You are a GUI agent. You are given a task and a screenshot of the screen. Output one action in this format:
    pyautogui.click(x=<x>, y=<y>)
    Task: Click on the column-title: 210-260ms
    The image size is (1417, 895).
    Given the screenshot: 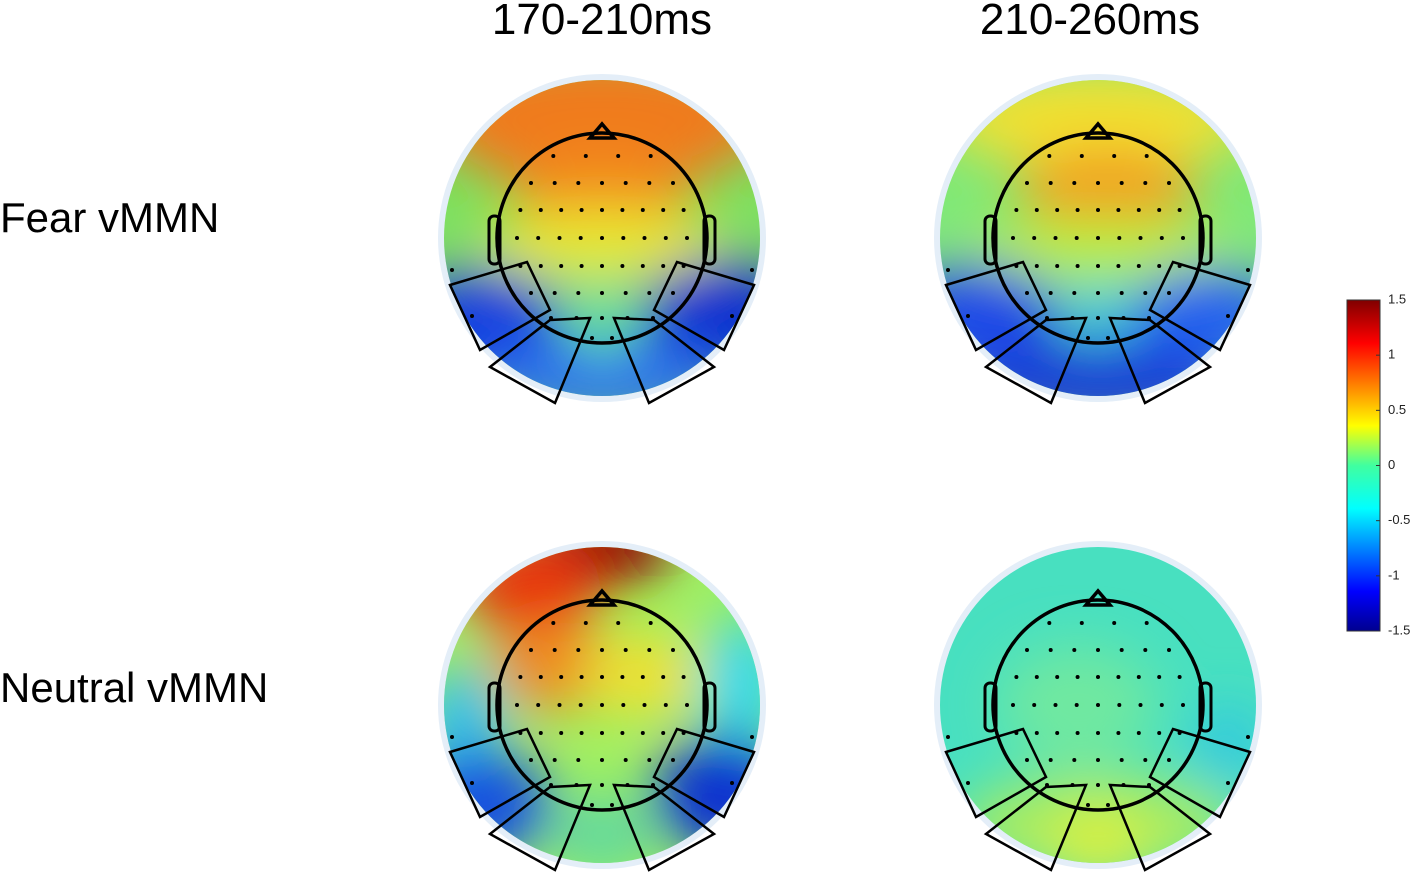 What is the action you would take?
    pyautogui.click(x=1090, y=22)
    